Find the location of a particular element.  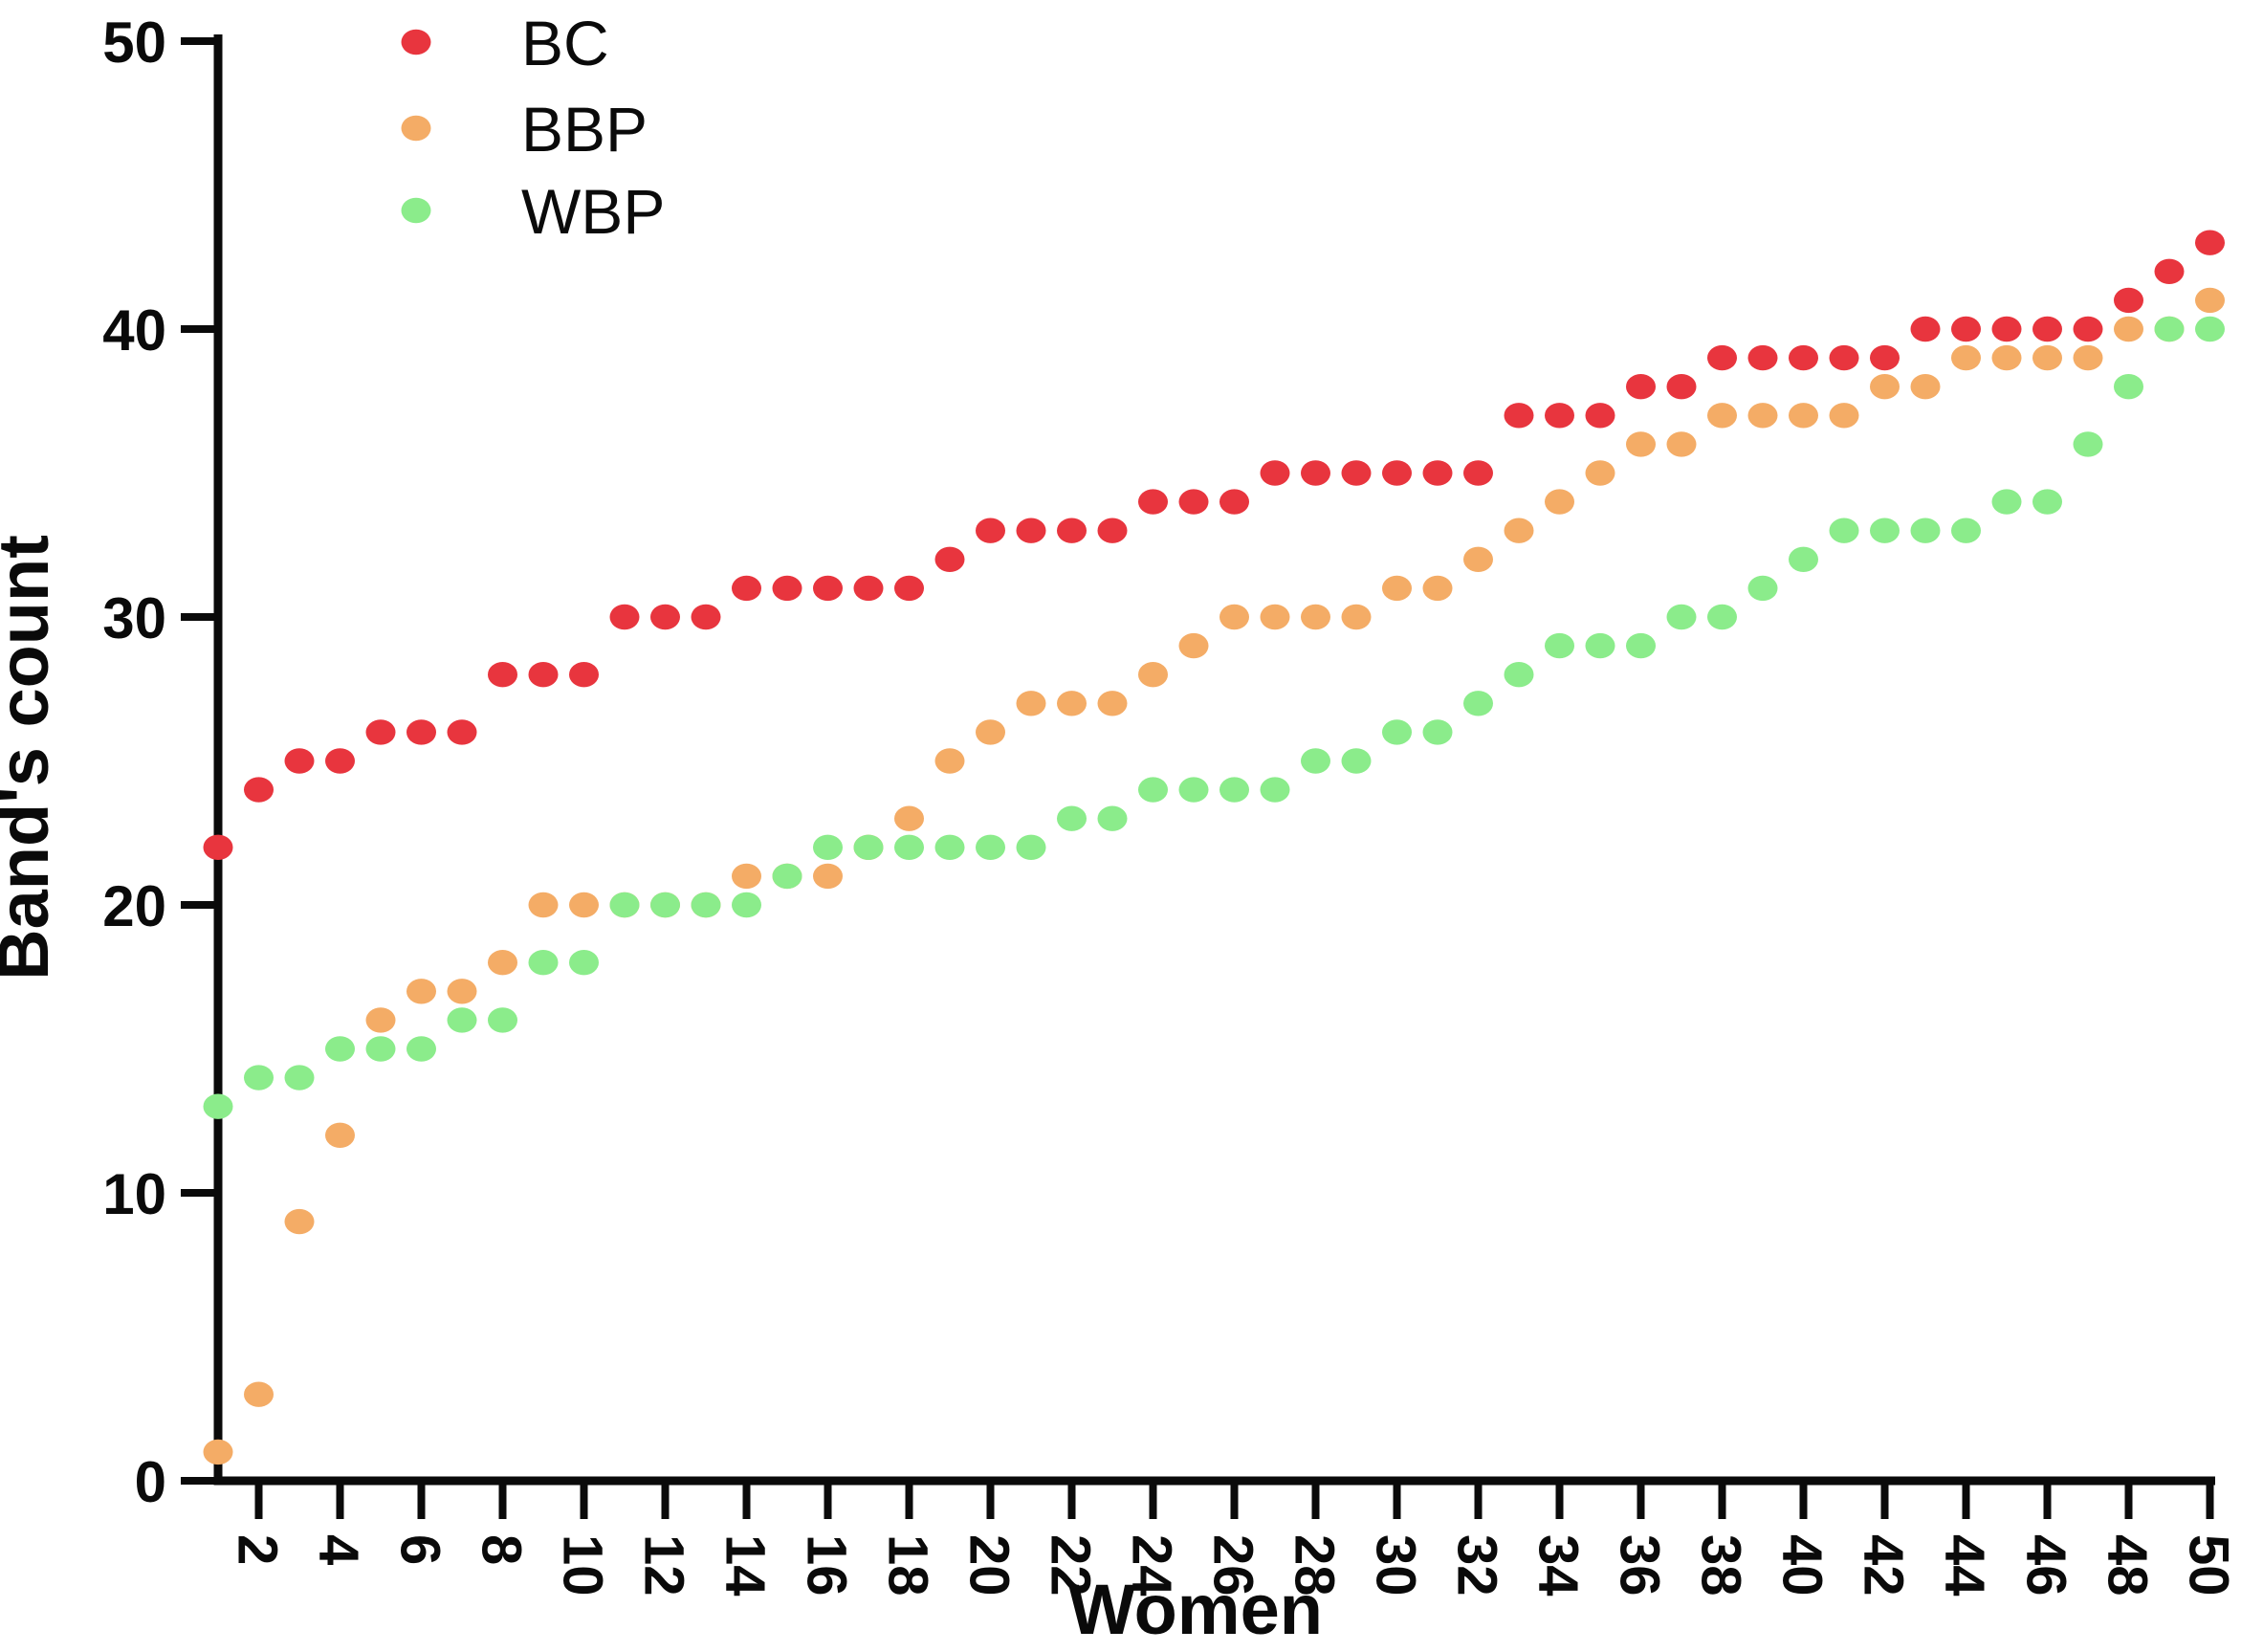

legend-item-bc: BC is located at coordinates (505, 43).